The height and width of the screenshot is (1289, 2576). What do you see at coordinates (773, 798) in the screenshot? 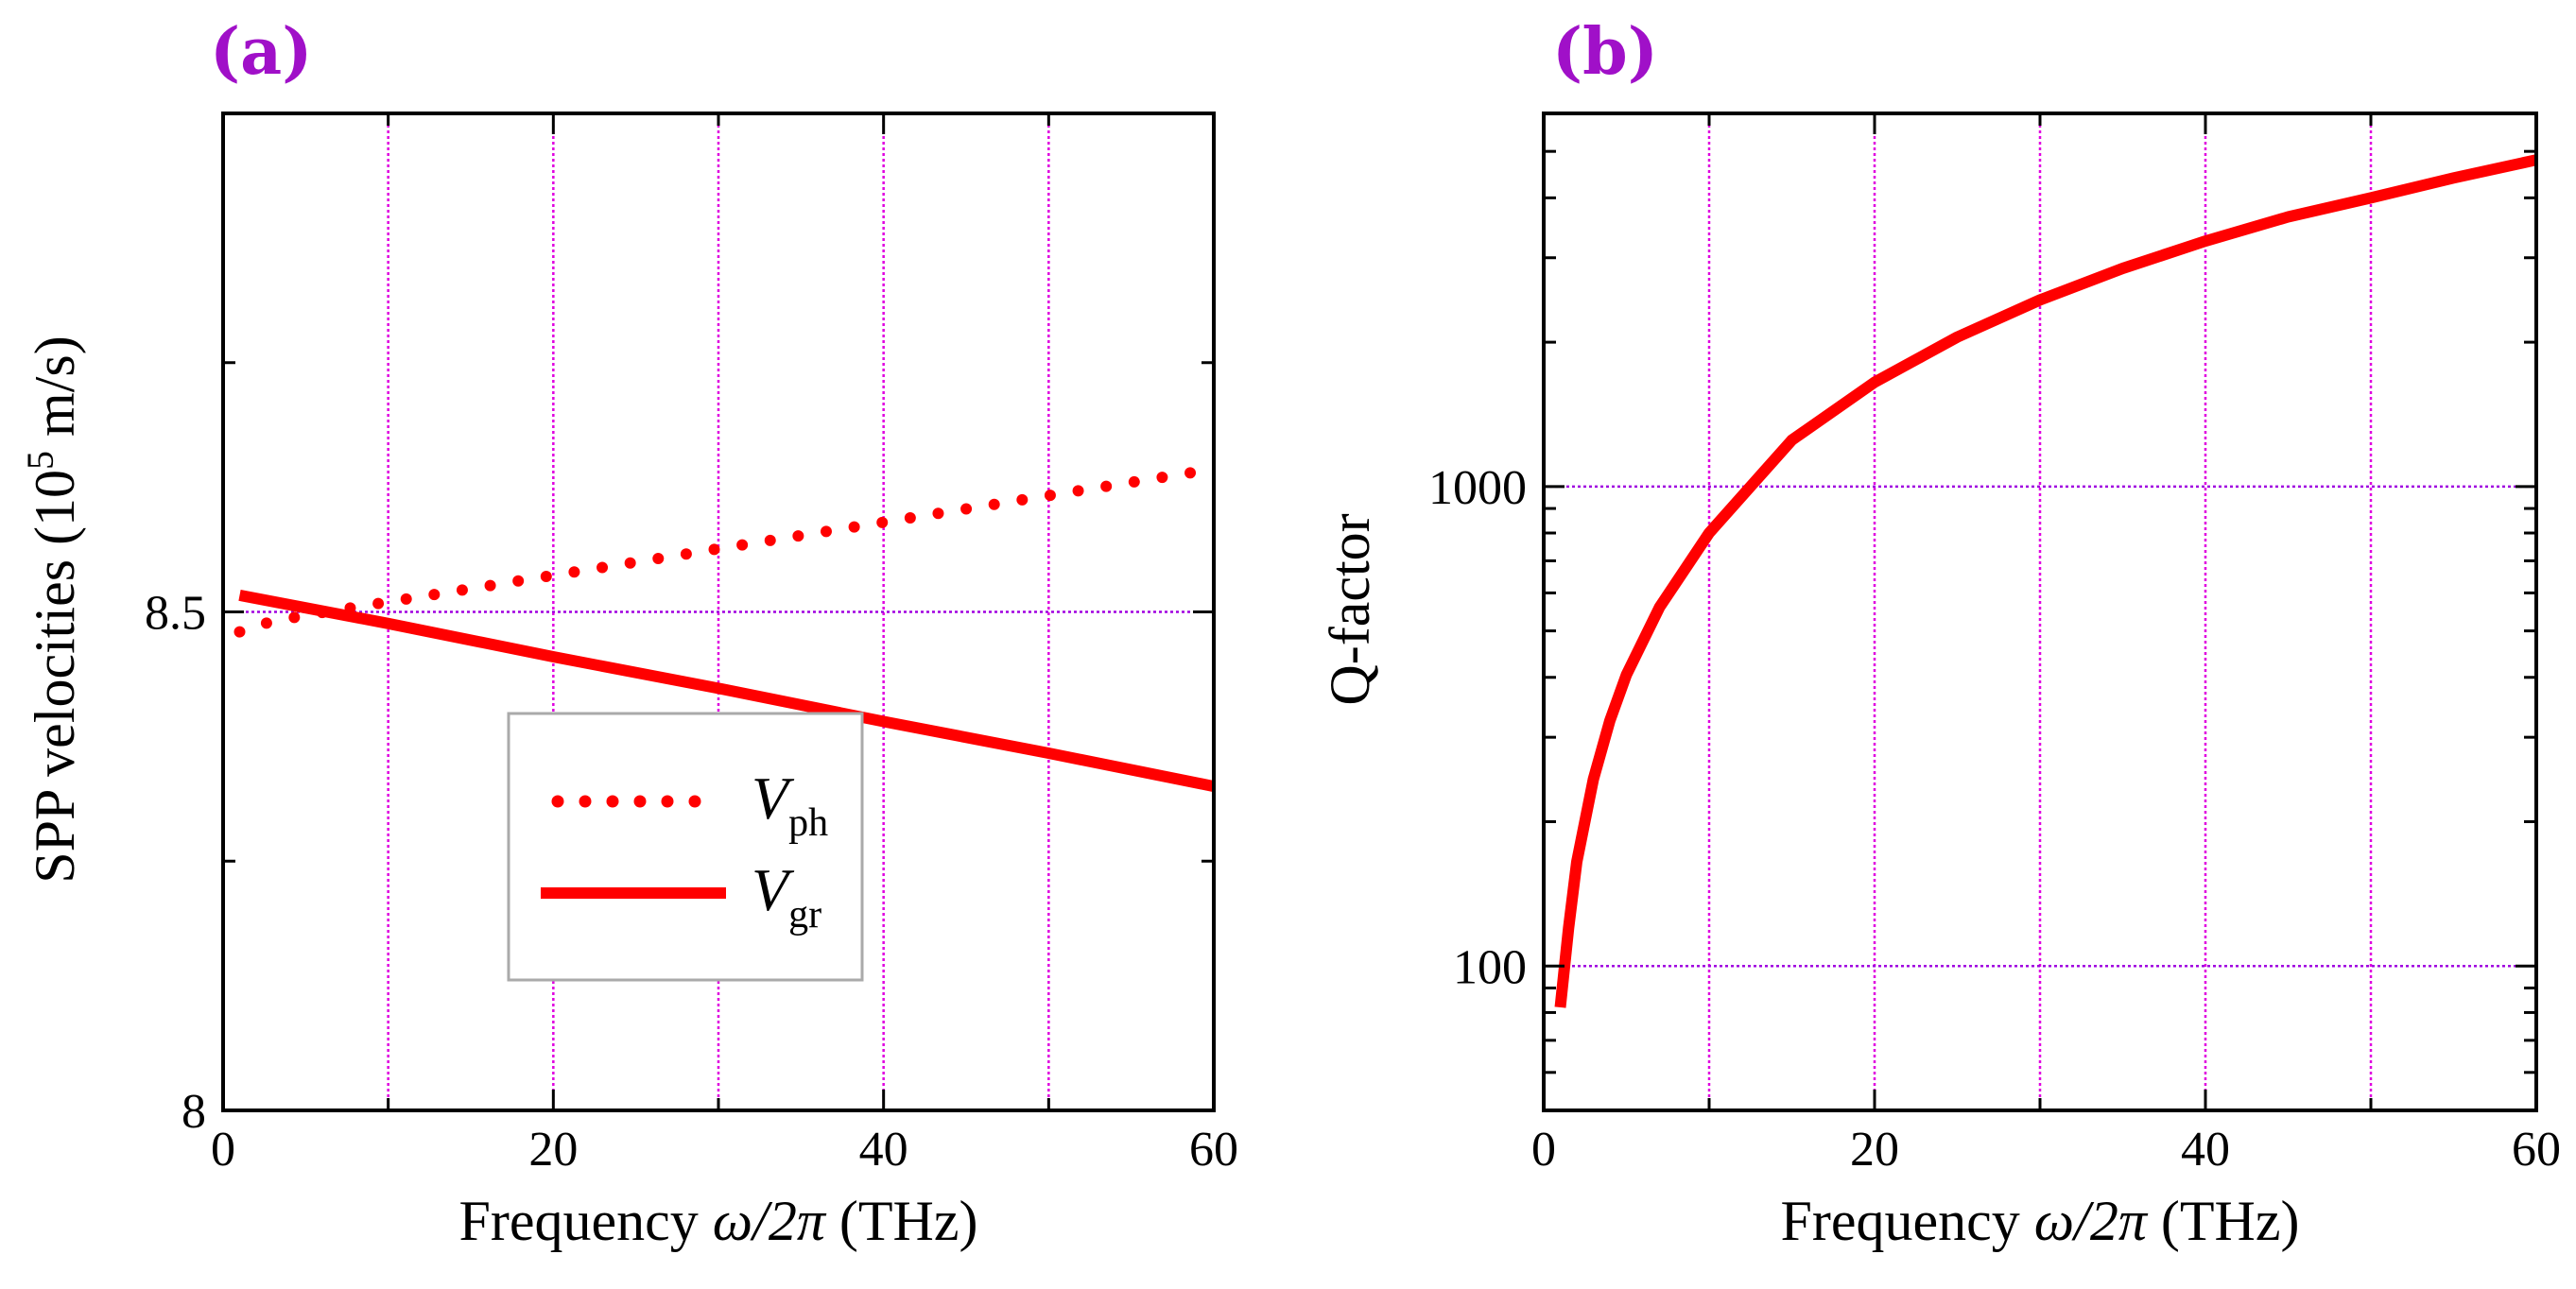
I see `legend-vph-symbol: V` at bounding box center [773, 798].